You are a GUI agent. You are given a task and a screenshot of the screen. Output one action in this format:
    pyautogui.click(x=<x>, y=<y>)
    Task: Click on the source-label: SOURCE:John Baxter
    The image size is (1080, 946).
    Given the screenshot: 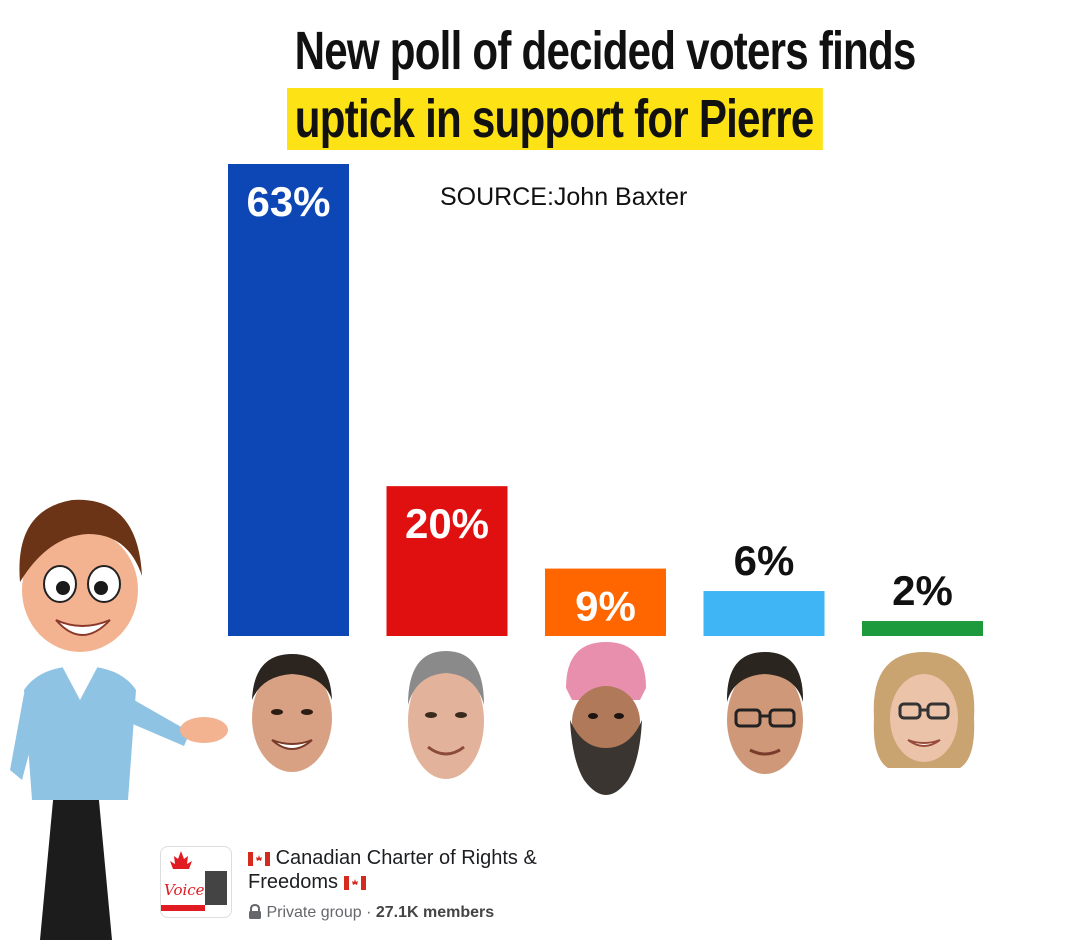 What is the action you would take?
    pyautogui.click(x=564, y=197)
    